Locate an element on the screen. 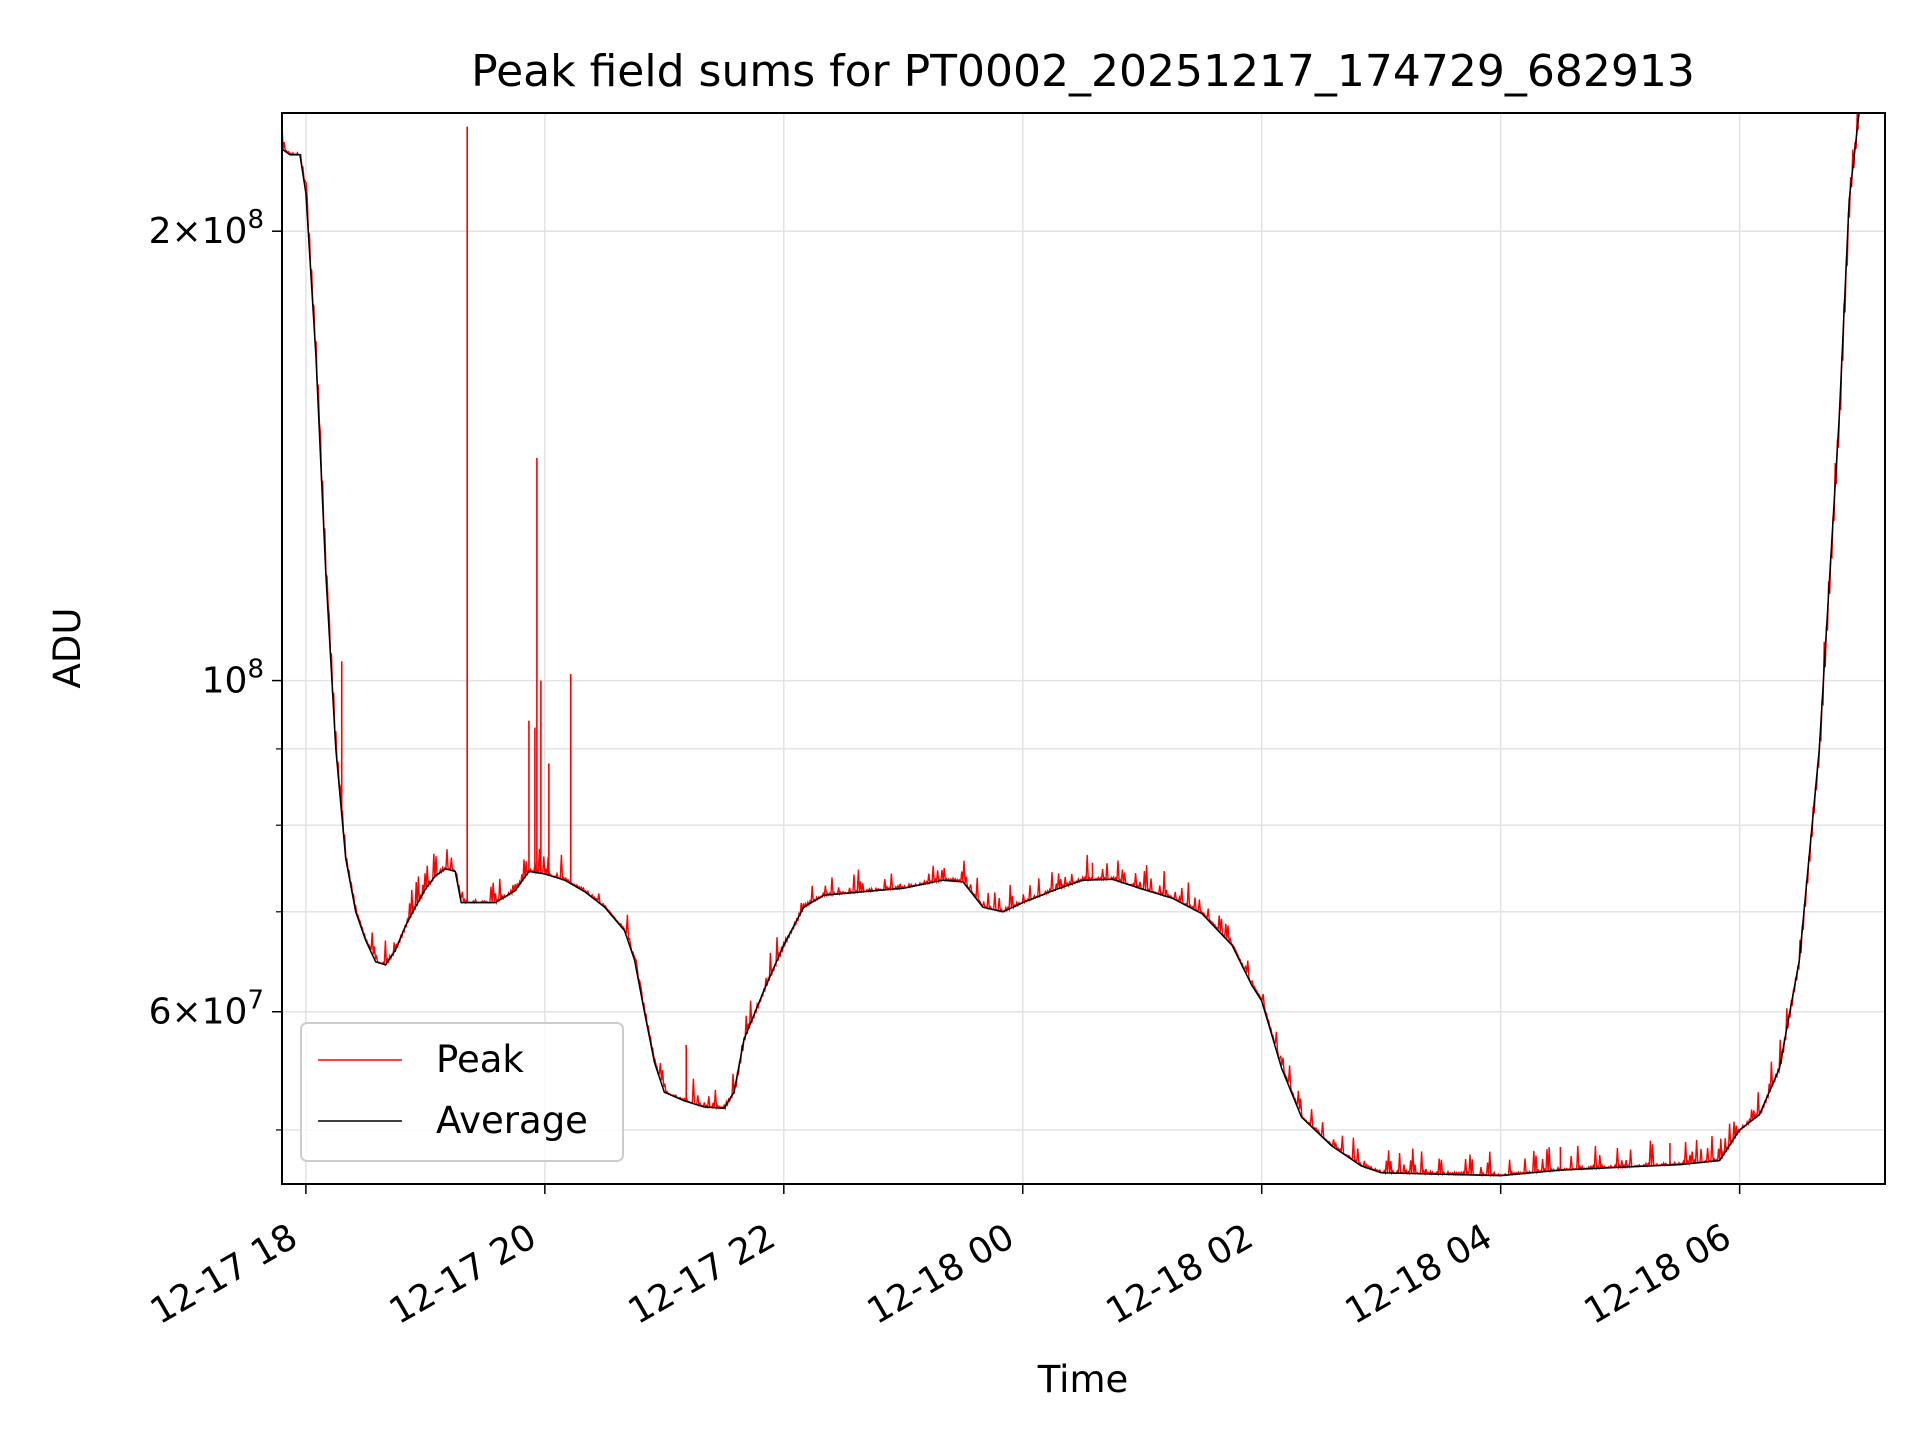  x-axis-label: Time is located at coordinates (1083, 1379).